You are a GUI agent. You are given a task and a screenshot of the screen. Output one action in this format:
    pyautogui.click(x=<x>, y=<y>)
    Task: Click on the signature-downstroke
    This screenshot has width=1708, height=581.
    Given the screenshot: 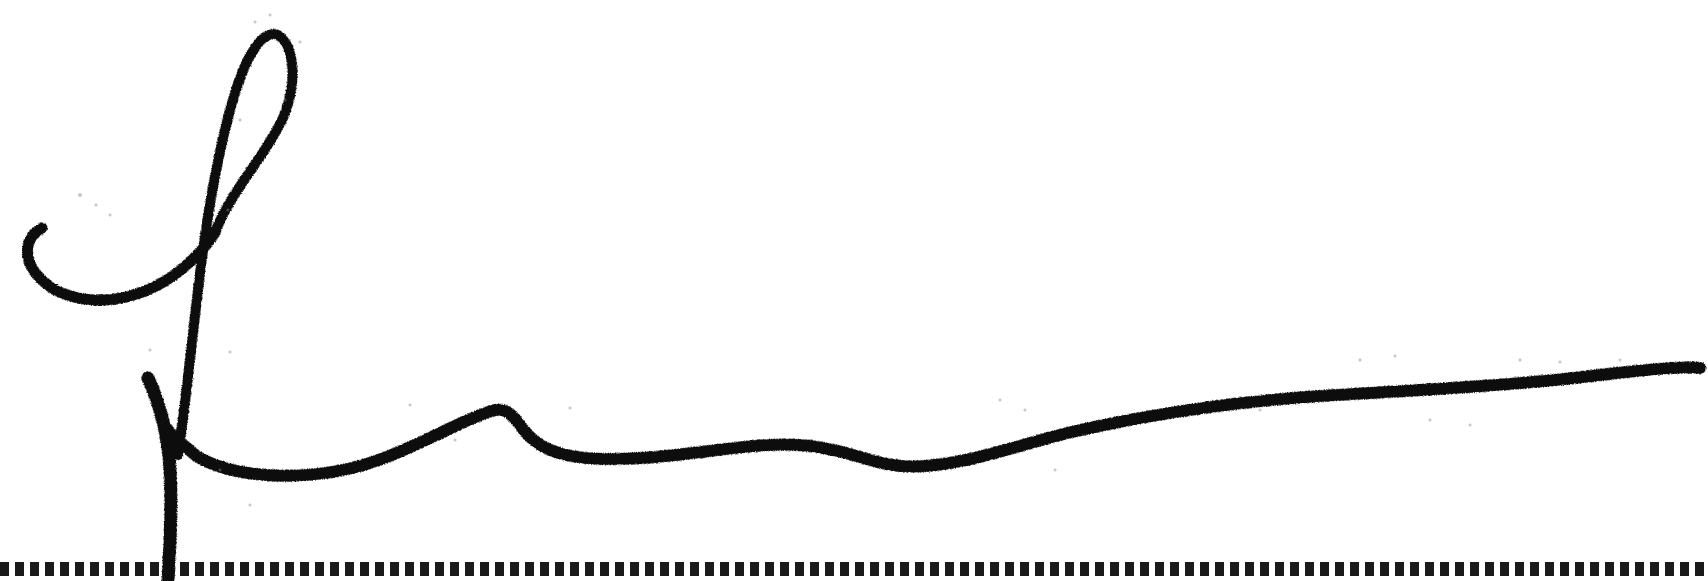 What is the action you would take?
    pyautogui.click(x=159, y=476)
    